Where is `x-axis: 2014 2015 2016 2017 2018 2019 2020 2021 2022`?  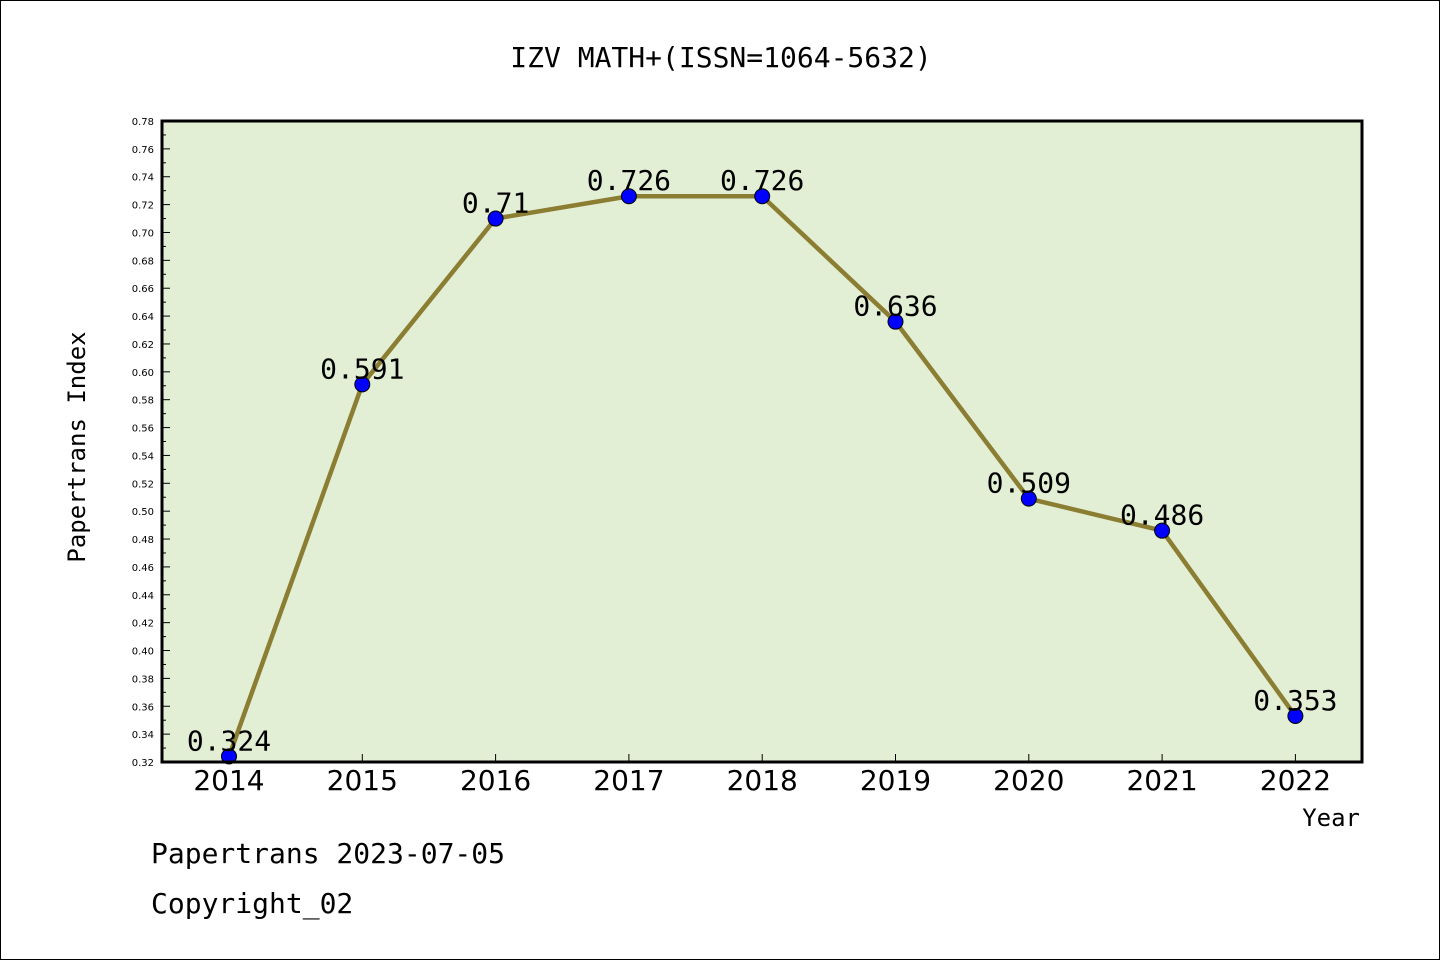
x-axis: 2014 2015 2016 2017 2018 2019 2020 2021 2022 is located at coordinates (762, 775).